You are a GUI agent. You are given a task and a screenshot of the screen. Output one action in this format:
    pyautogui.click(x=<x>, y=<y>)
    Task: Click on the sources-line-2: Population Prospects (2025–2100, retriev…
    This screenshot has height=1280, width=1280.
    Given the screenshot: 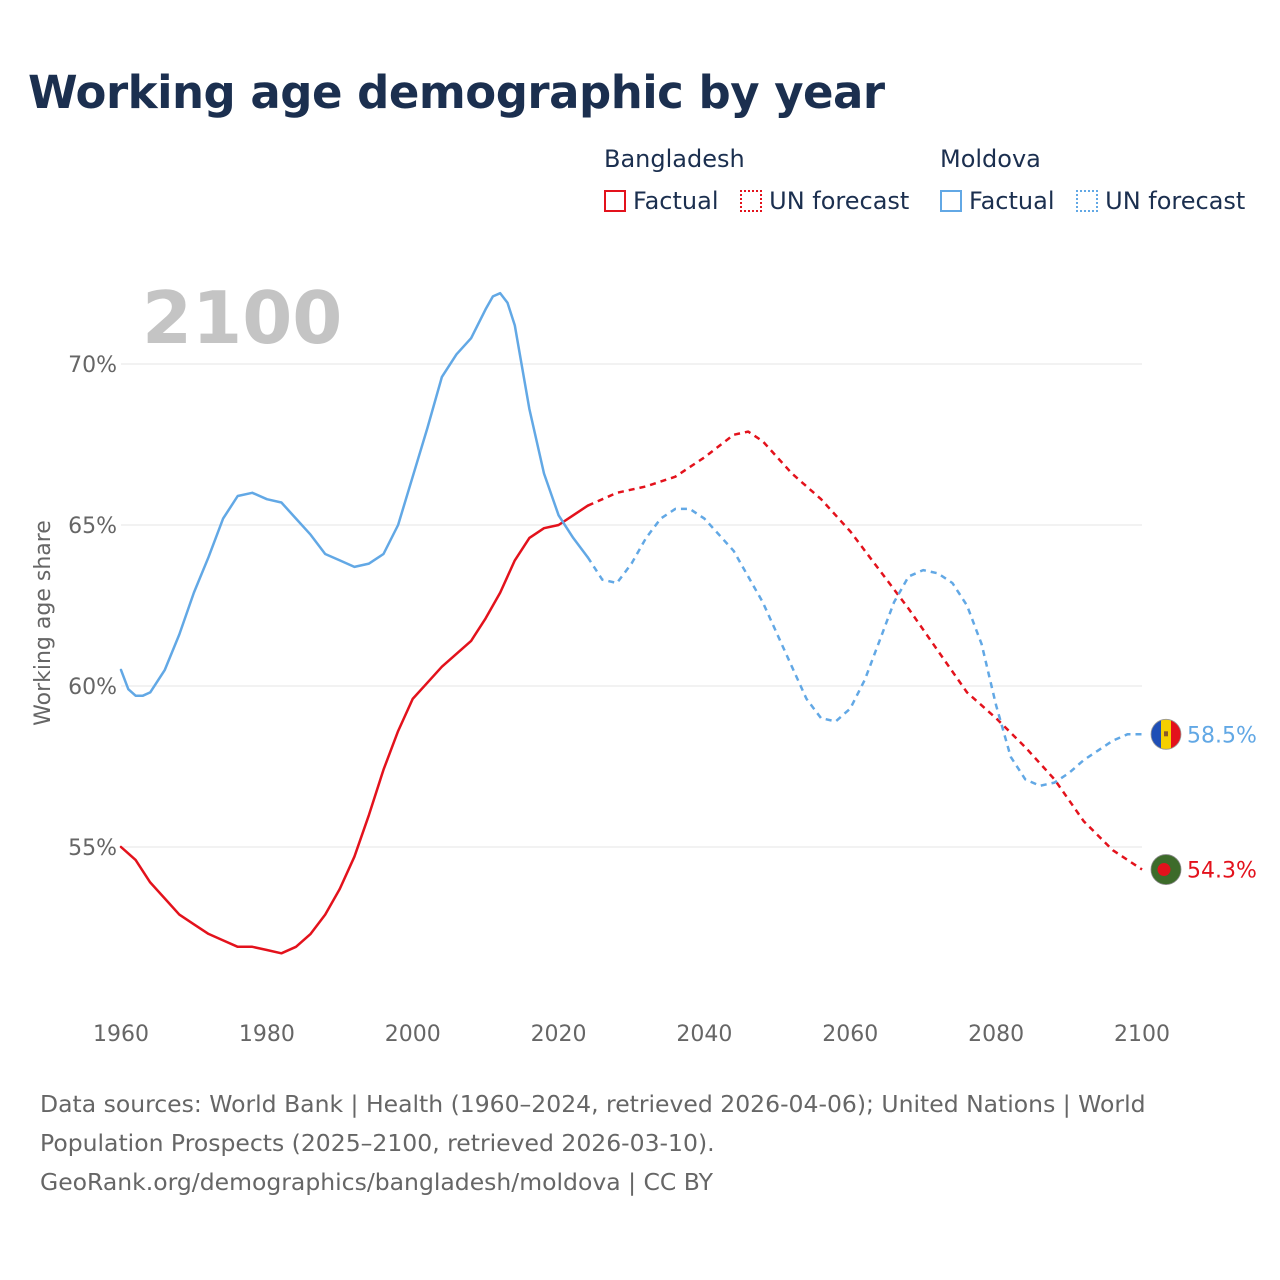 What is the action you would take?
    pyautogui.click(x=377, y=1143)
    